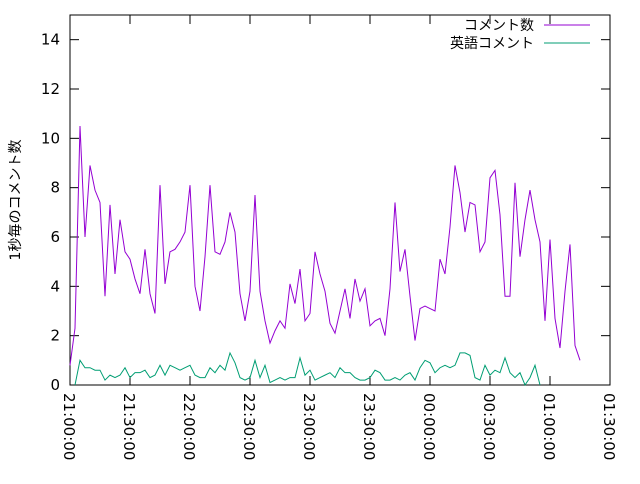 This screenshot has height=484, width=640. I want to click on y-tick-label: 2, so click(55, 336).